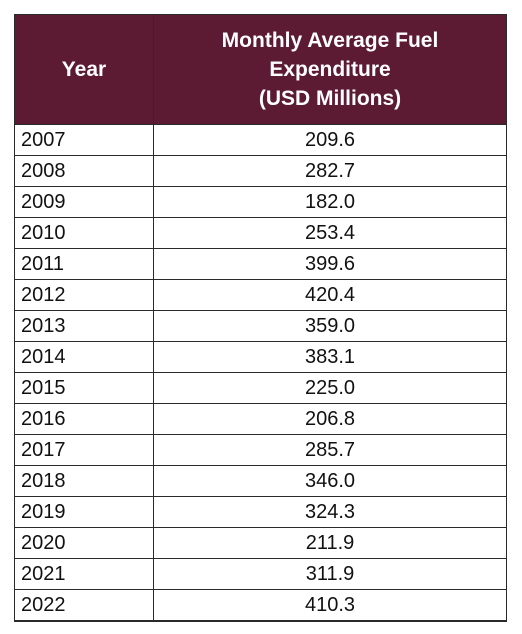 The image size is (522, 634). I want to click on year-cell: 2014, so click(84, 357).